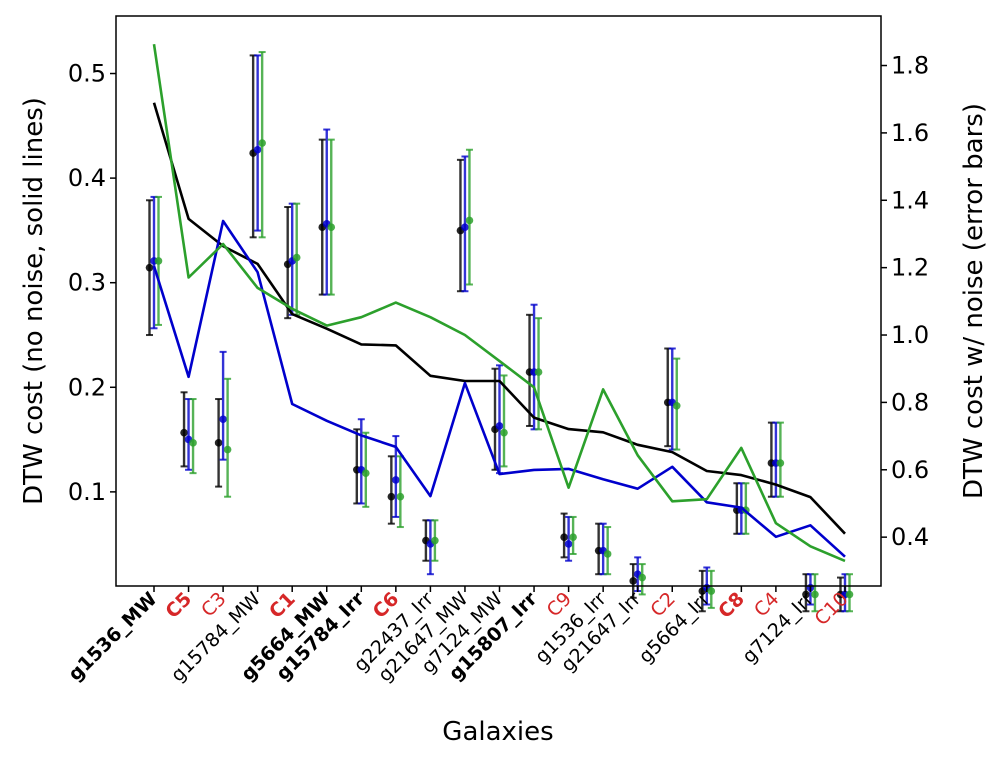 The width and height of the screenshot is (997, 762). I want to click on y-axis-label-right: DTW cost w/ noise (error bars), so click(974, 301).